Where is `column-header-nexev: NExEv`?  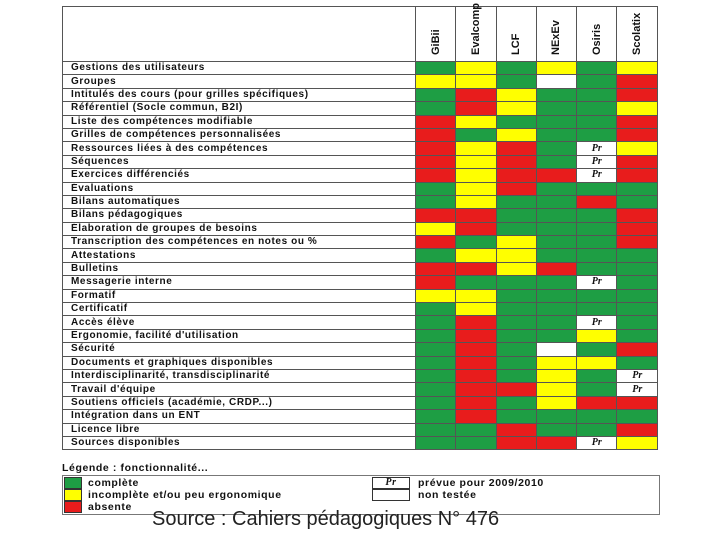
column-header-nexev: NExEv is located at coordinates (556, 34).